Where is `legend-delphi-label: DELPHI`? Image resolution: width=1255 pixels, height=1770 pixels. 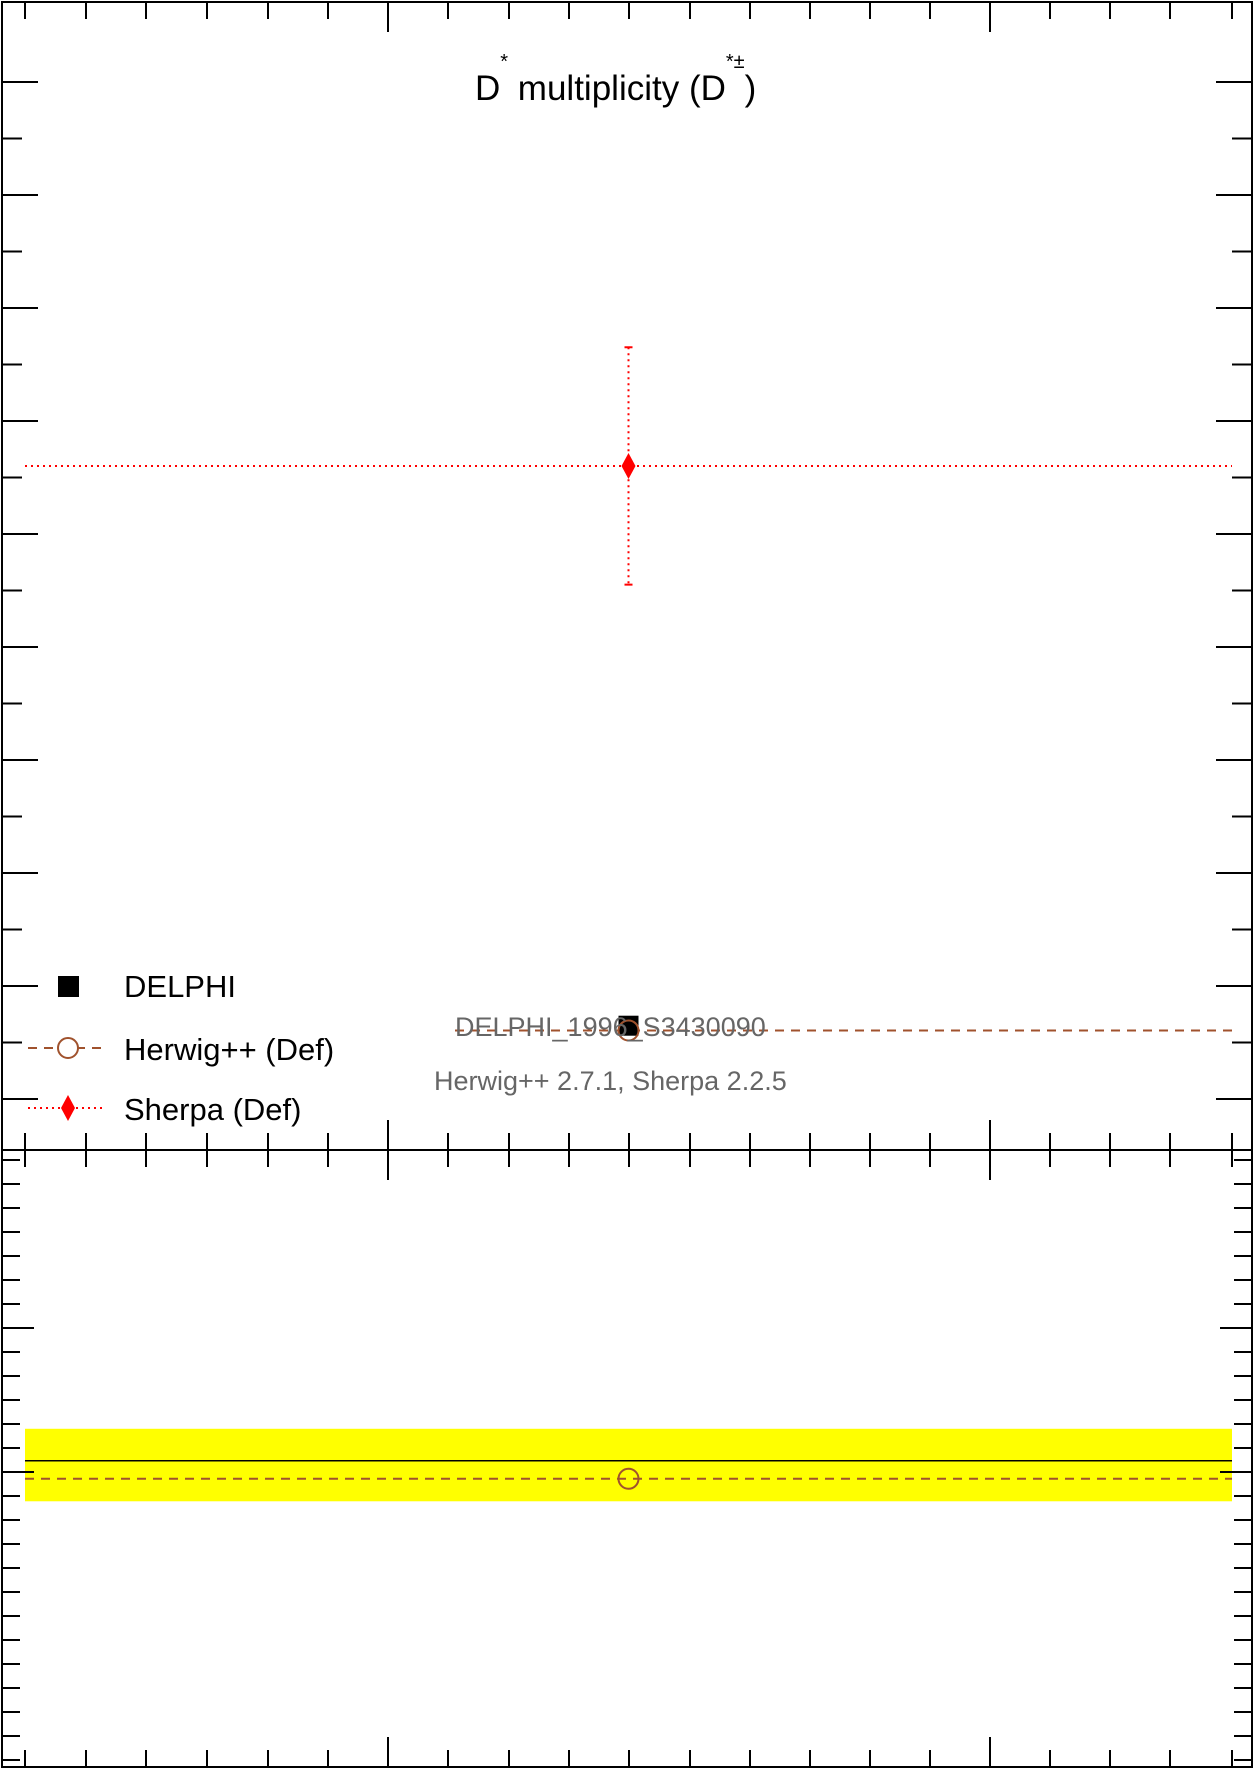
legend-delphi-label: DELPHI is located at coordinates (180, 986).